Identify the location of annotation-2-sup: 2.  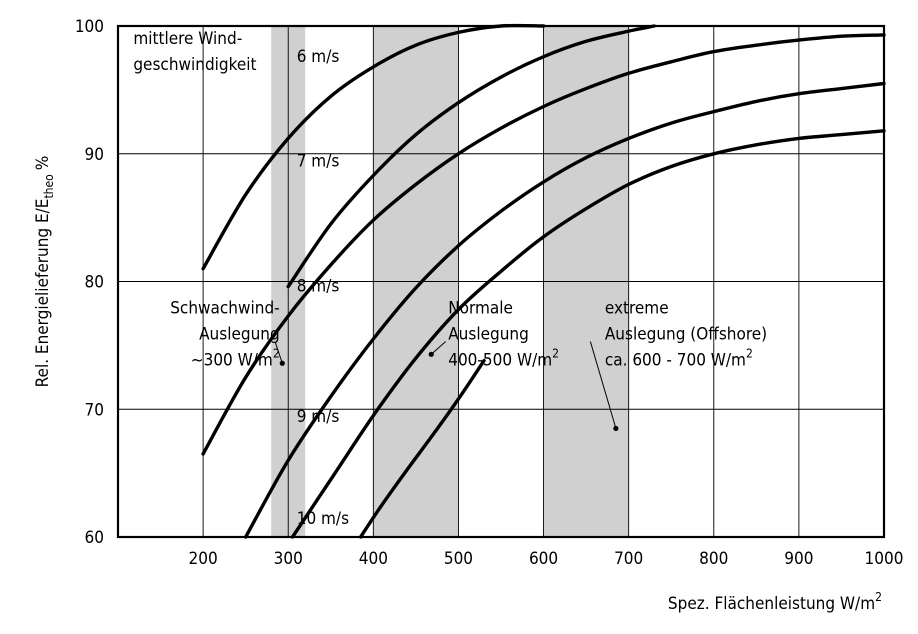
(555, 353).